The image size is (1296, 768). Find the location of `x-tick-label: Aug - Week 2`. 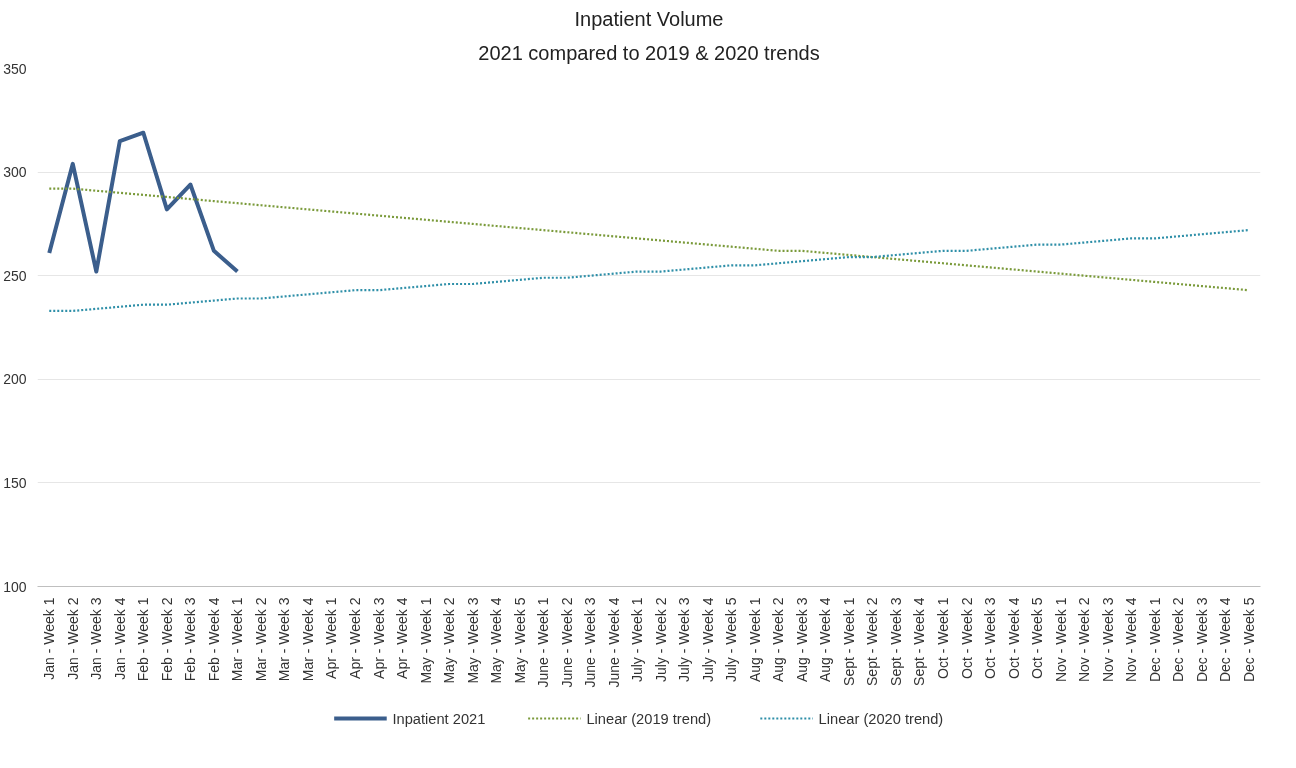

x-tick-label: Aug - Week 2 is located at coordinates (778, 640).